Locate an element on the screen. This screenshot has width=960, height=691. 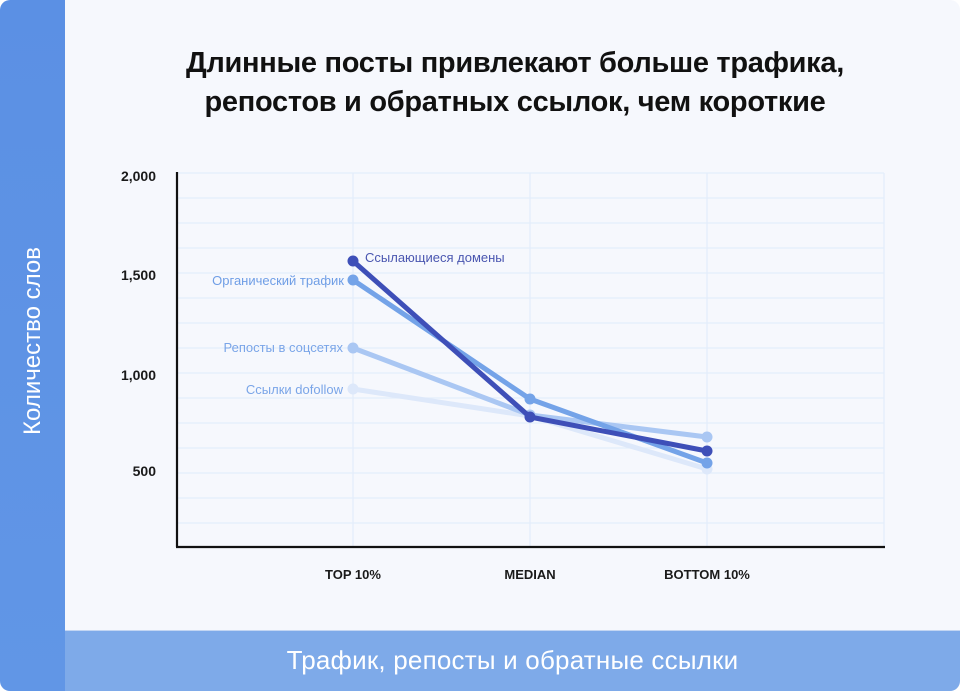
label-social-shares: Репосты в соцсетях is located at coordinates (283, 347).